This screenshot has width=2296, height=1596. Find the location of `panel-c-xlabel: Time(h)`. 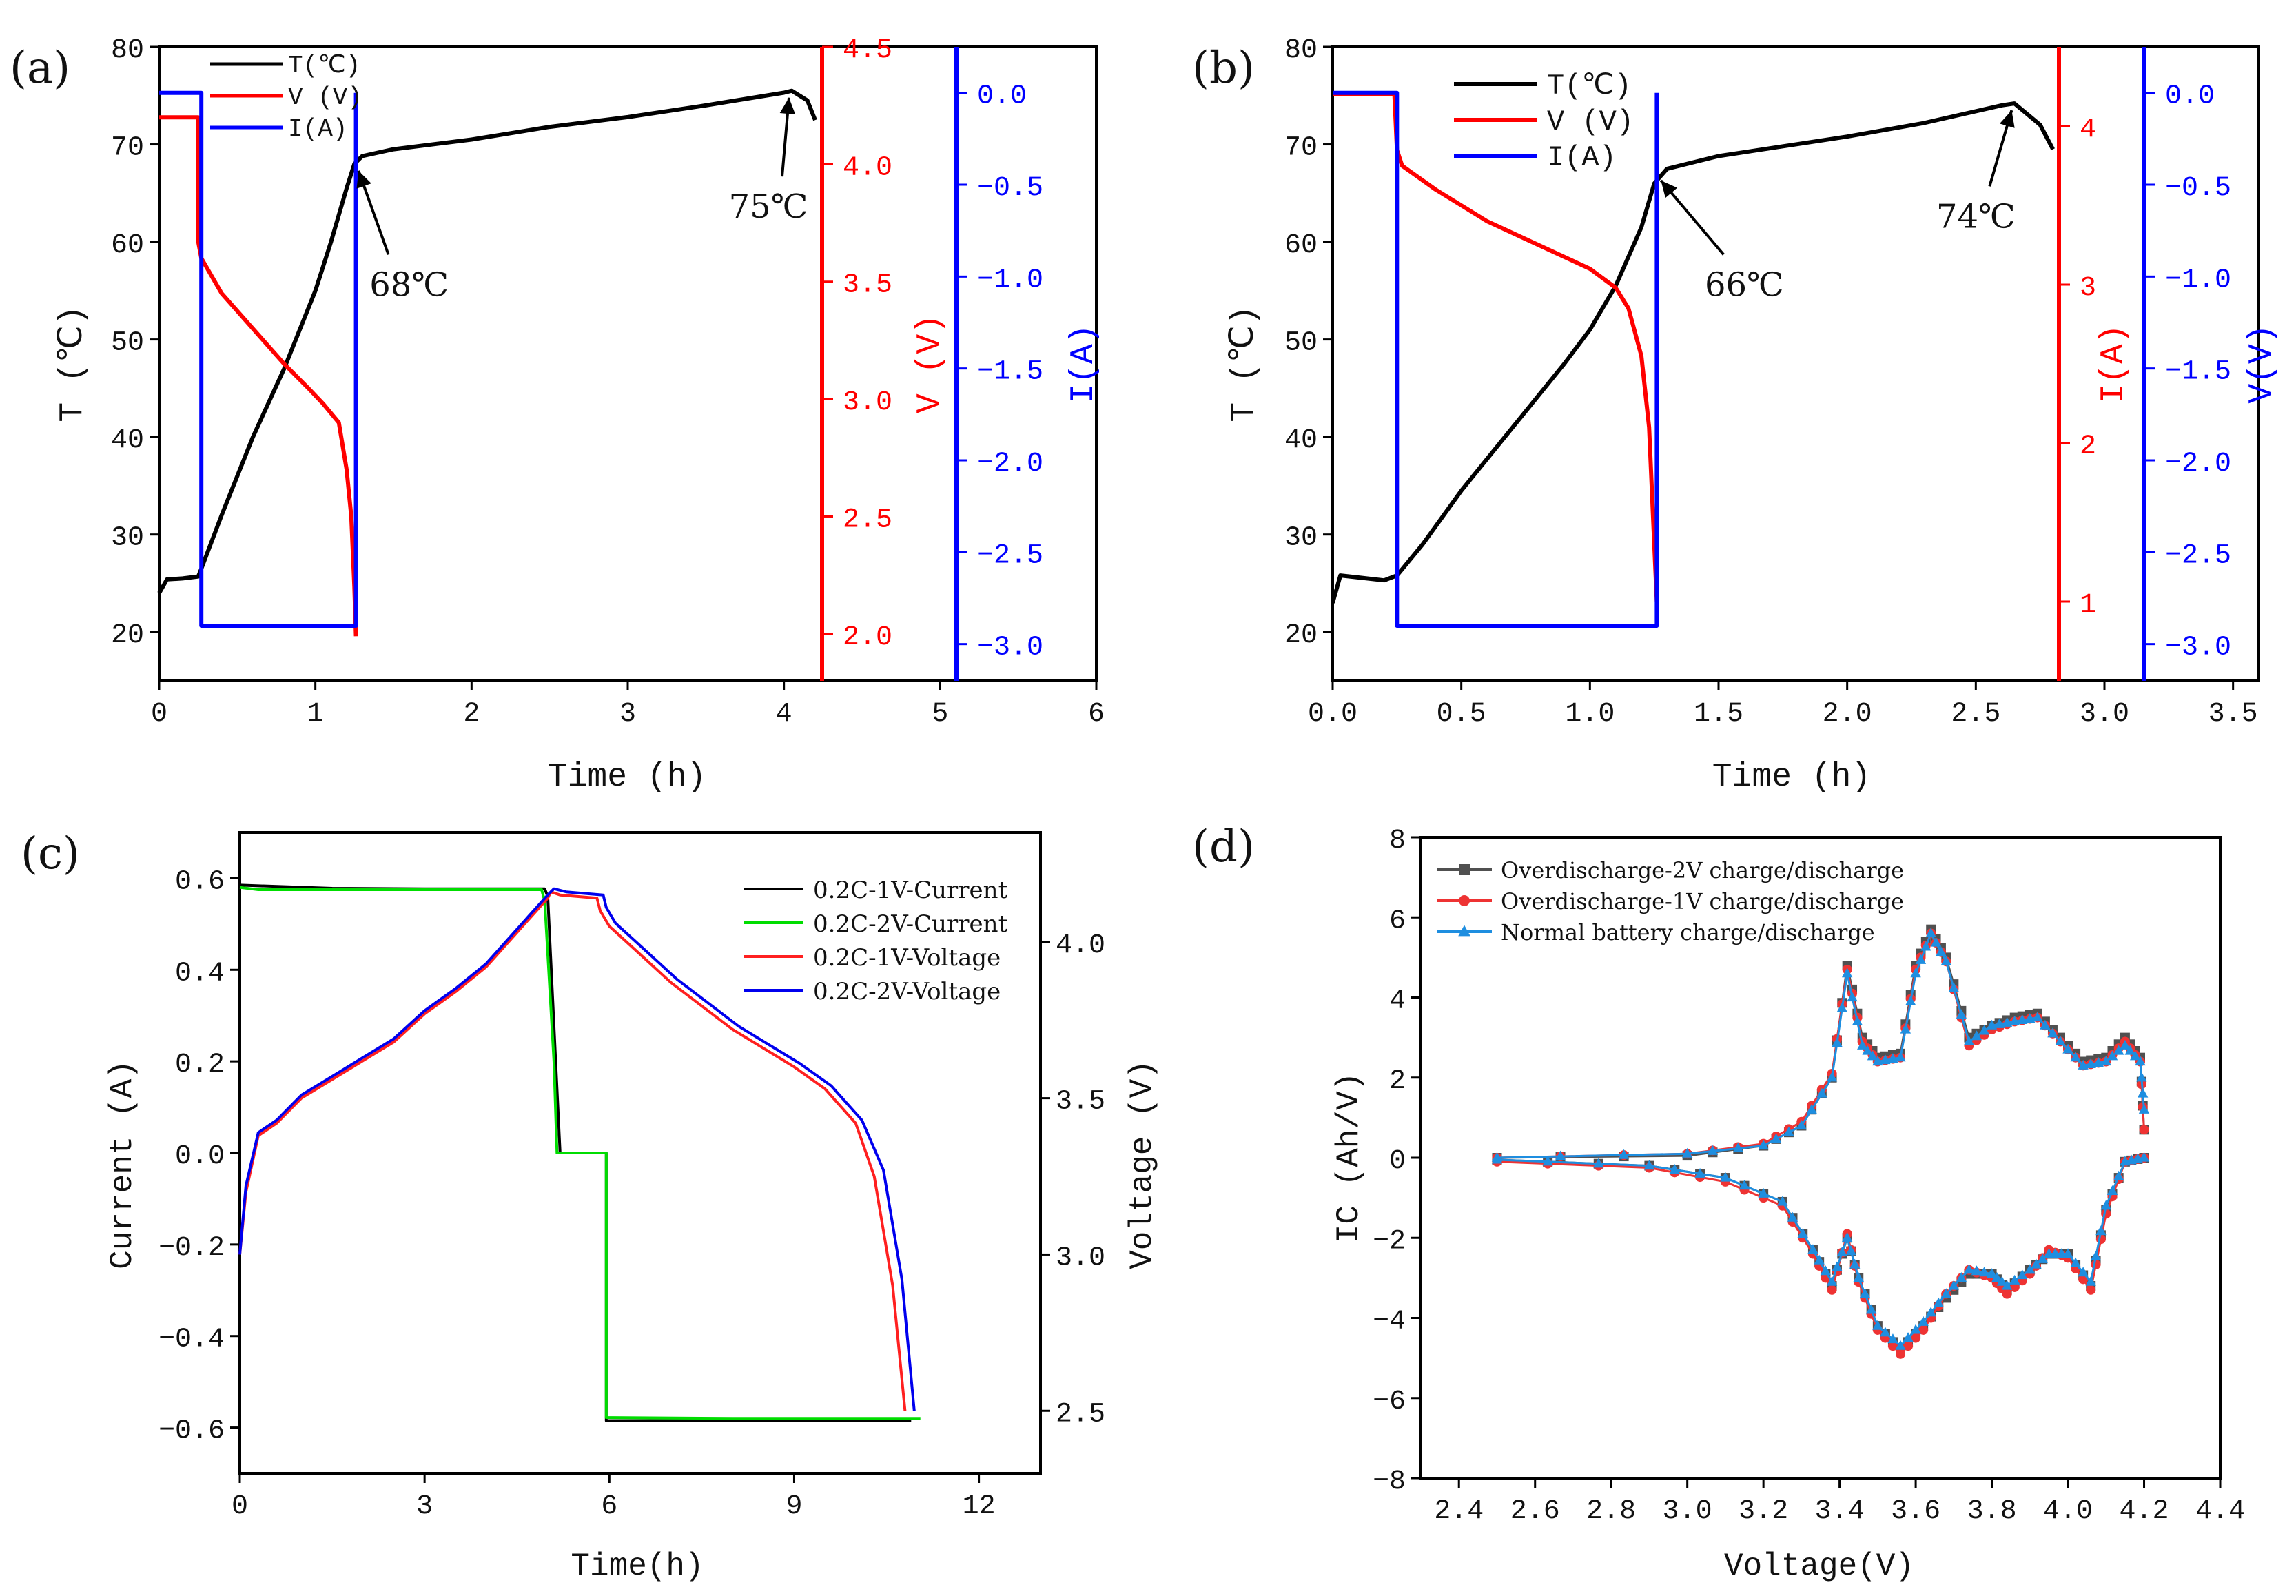

panel-c-xlabel: Time(h) is located at coordinates (637, 1566).